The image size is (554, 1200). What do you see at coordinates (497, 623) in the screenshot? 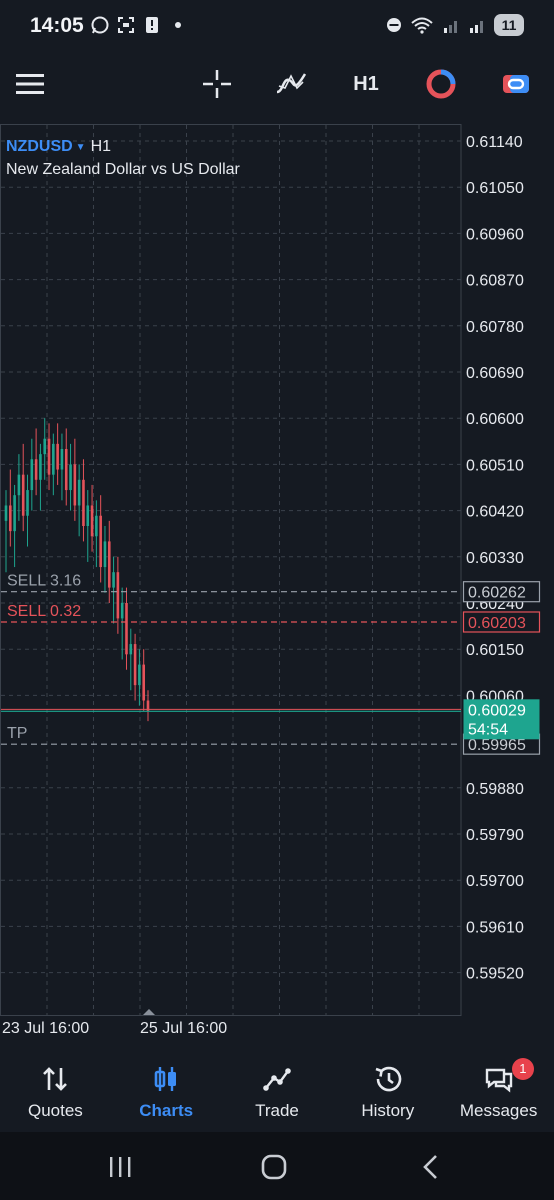
I see `order-price-label: 0.60203` at bounding box center [497, 623].